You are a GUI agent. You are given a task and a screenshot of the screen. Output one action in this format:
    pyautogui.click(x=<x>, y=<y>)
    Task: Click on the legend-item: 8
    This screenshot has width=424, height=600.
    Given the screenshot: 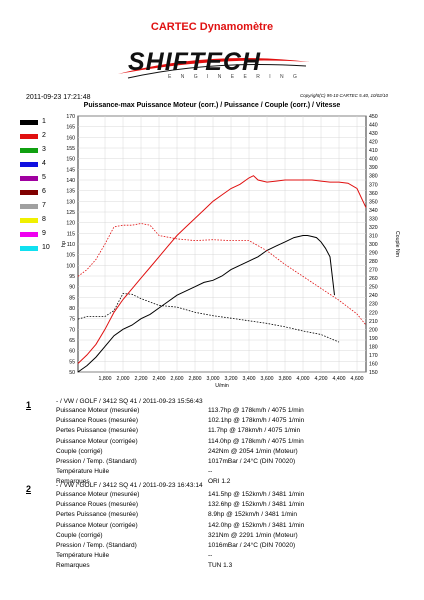 What is the action you would take?
    pyautogui.click(x=40, y=221)
    